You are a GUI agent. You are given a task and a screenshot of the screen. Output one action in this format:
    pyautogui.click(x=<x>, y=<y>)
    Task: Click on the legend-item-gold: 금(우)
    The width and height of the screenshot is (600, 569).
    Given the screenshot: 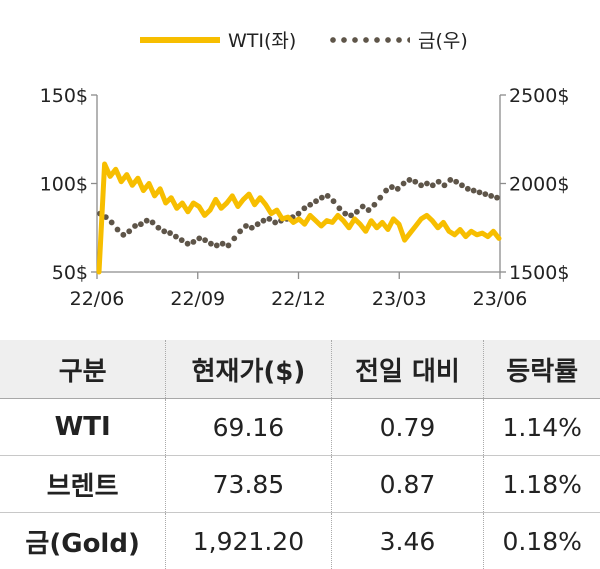 What is the action you would take?
    pyautogui.click(x=399, y=39)
    